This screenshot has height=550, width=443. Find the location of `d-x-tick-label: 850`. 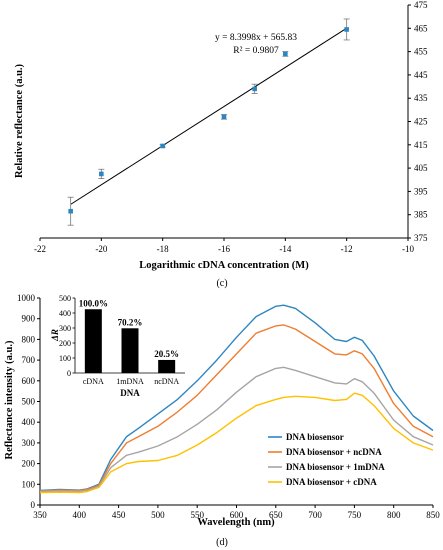

d-x-tick-label: 850 is located at coordinates (433, 515).